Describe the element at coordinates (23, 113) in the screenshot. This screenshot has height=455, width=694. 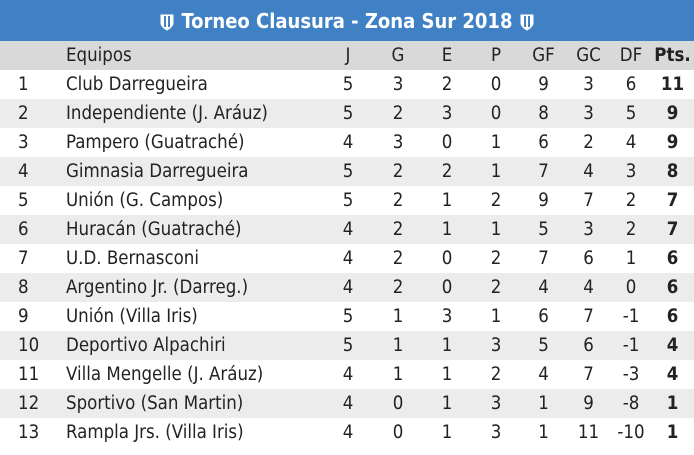
I see `position-cell: 2` at that location.